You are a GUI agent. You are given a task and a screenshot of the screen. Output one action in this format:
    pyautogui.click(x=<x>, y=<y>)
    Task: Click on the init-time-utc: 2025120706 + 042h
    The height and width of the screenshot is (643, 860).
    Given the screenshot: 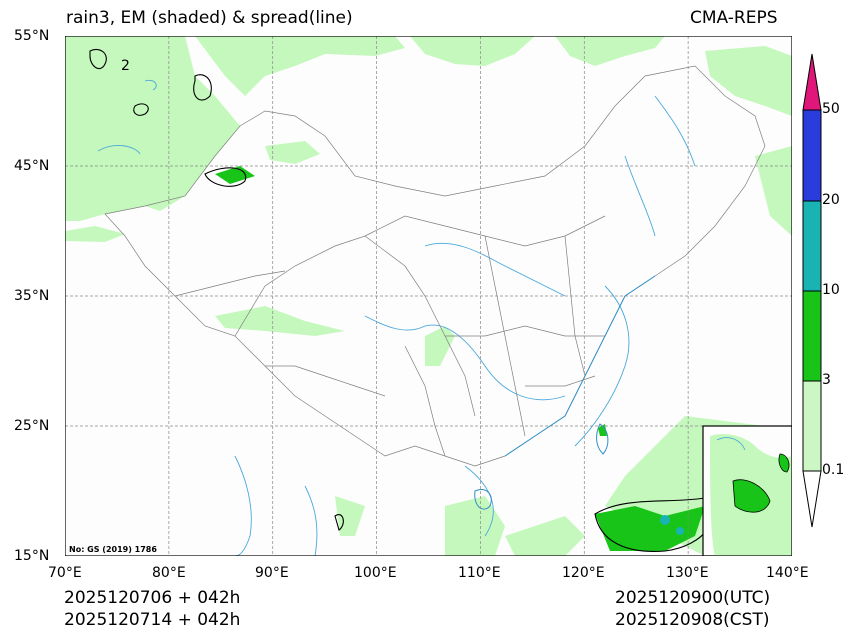 What is the action you would take?
    pyautogui.click(x=152, y=598)
    